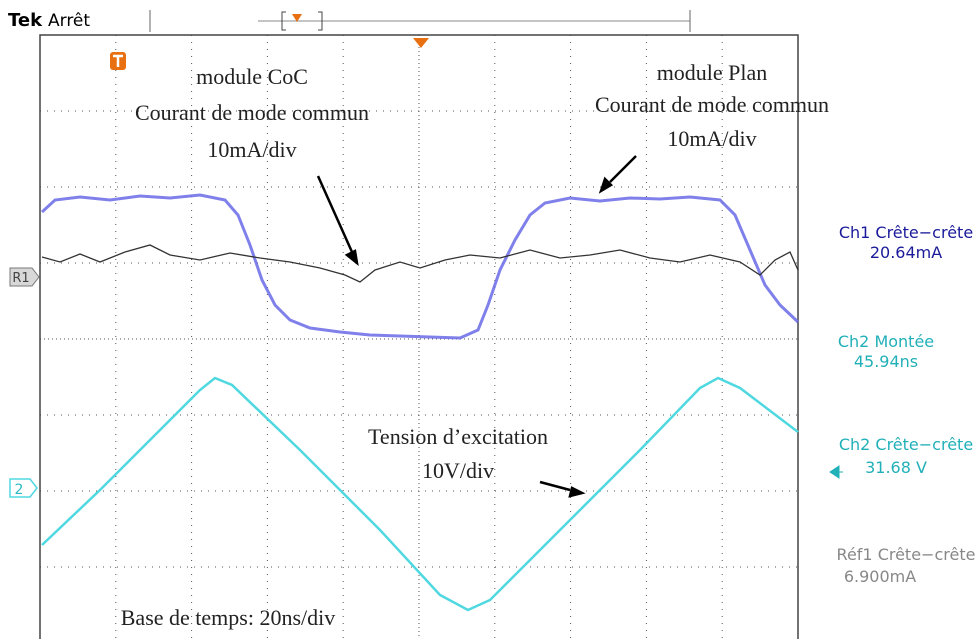 This screenshot has height=639, width=980. Describe the element at coordinates (20, 278) in the screenshot. I see `ref-label: R1` at that location.